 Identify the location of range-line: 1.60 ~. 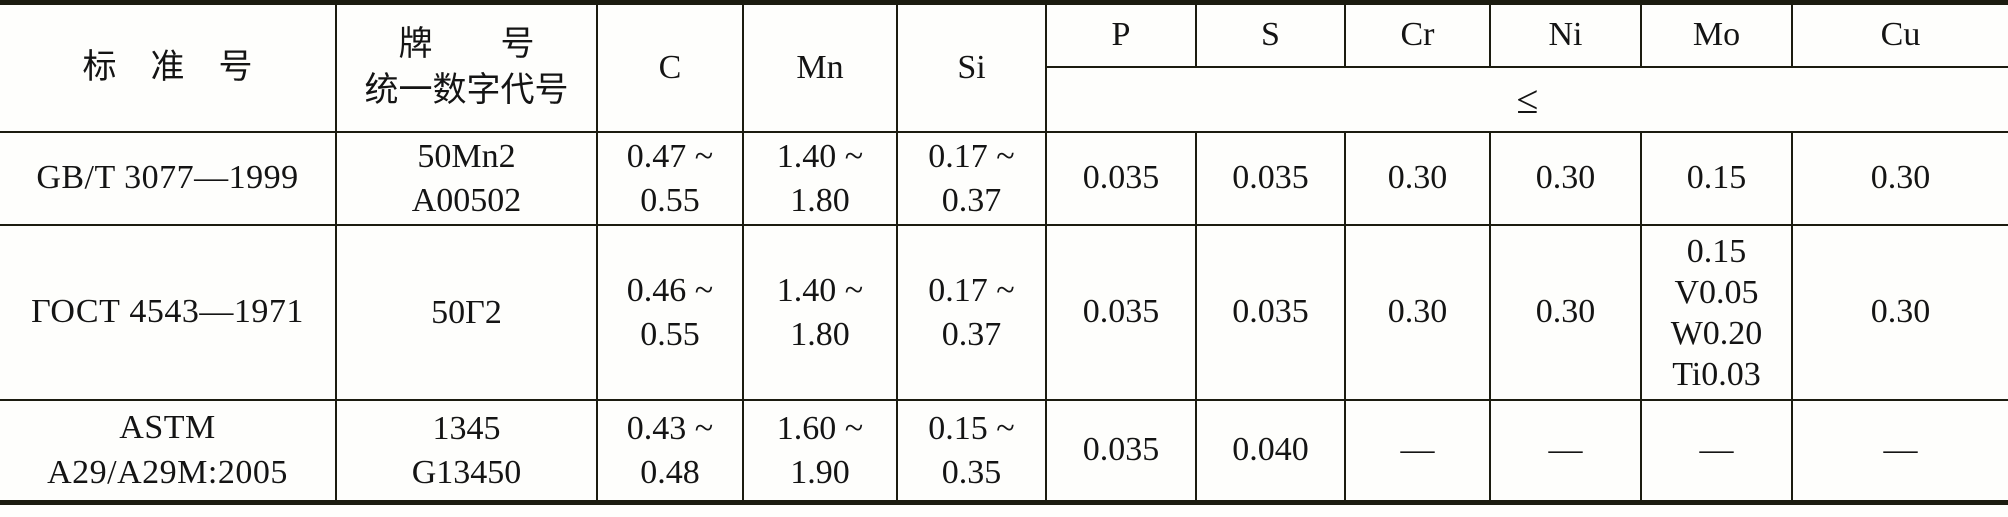
(820, 428).